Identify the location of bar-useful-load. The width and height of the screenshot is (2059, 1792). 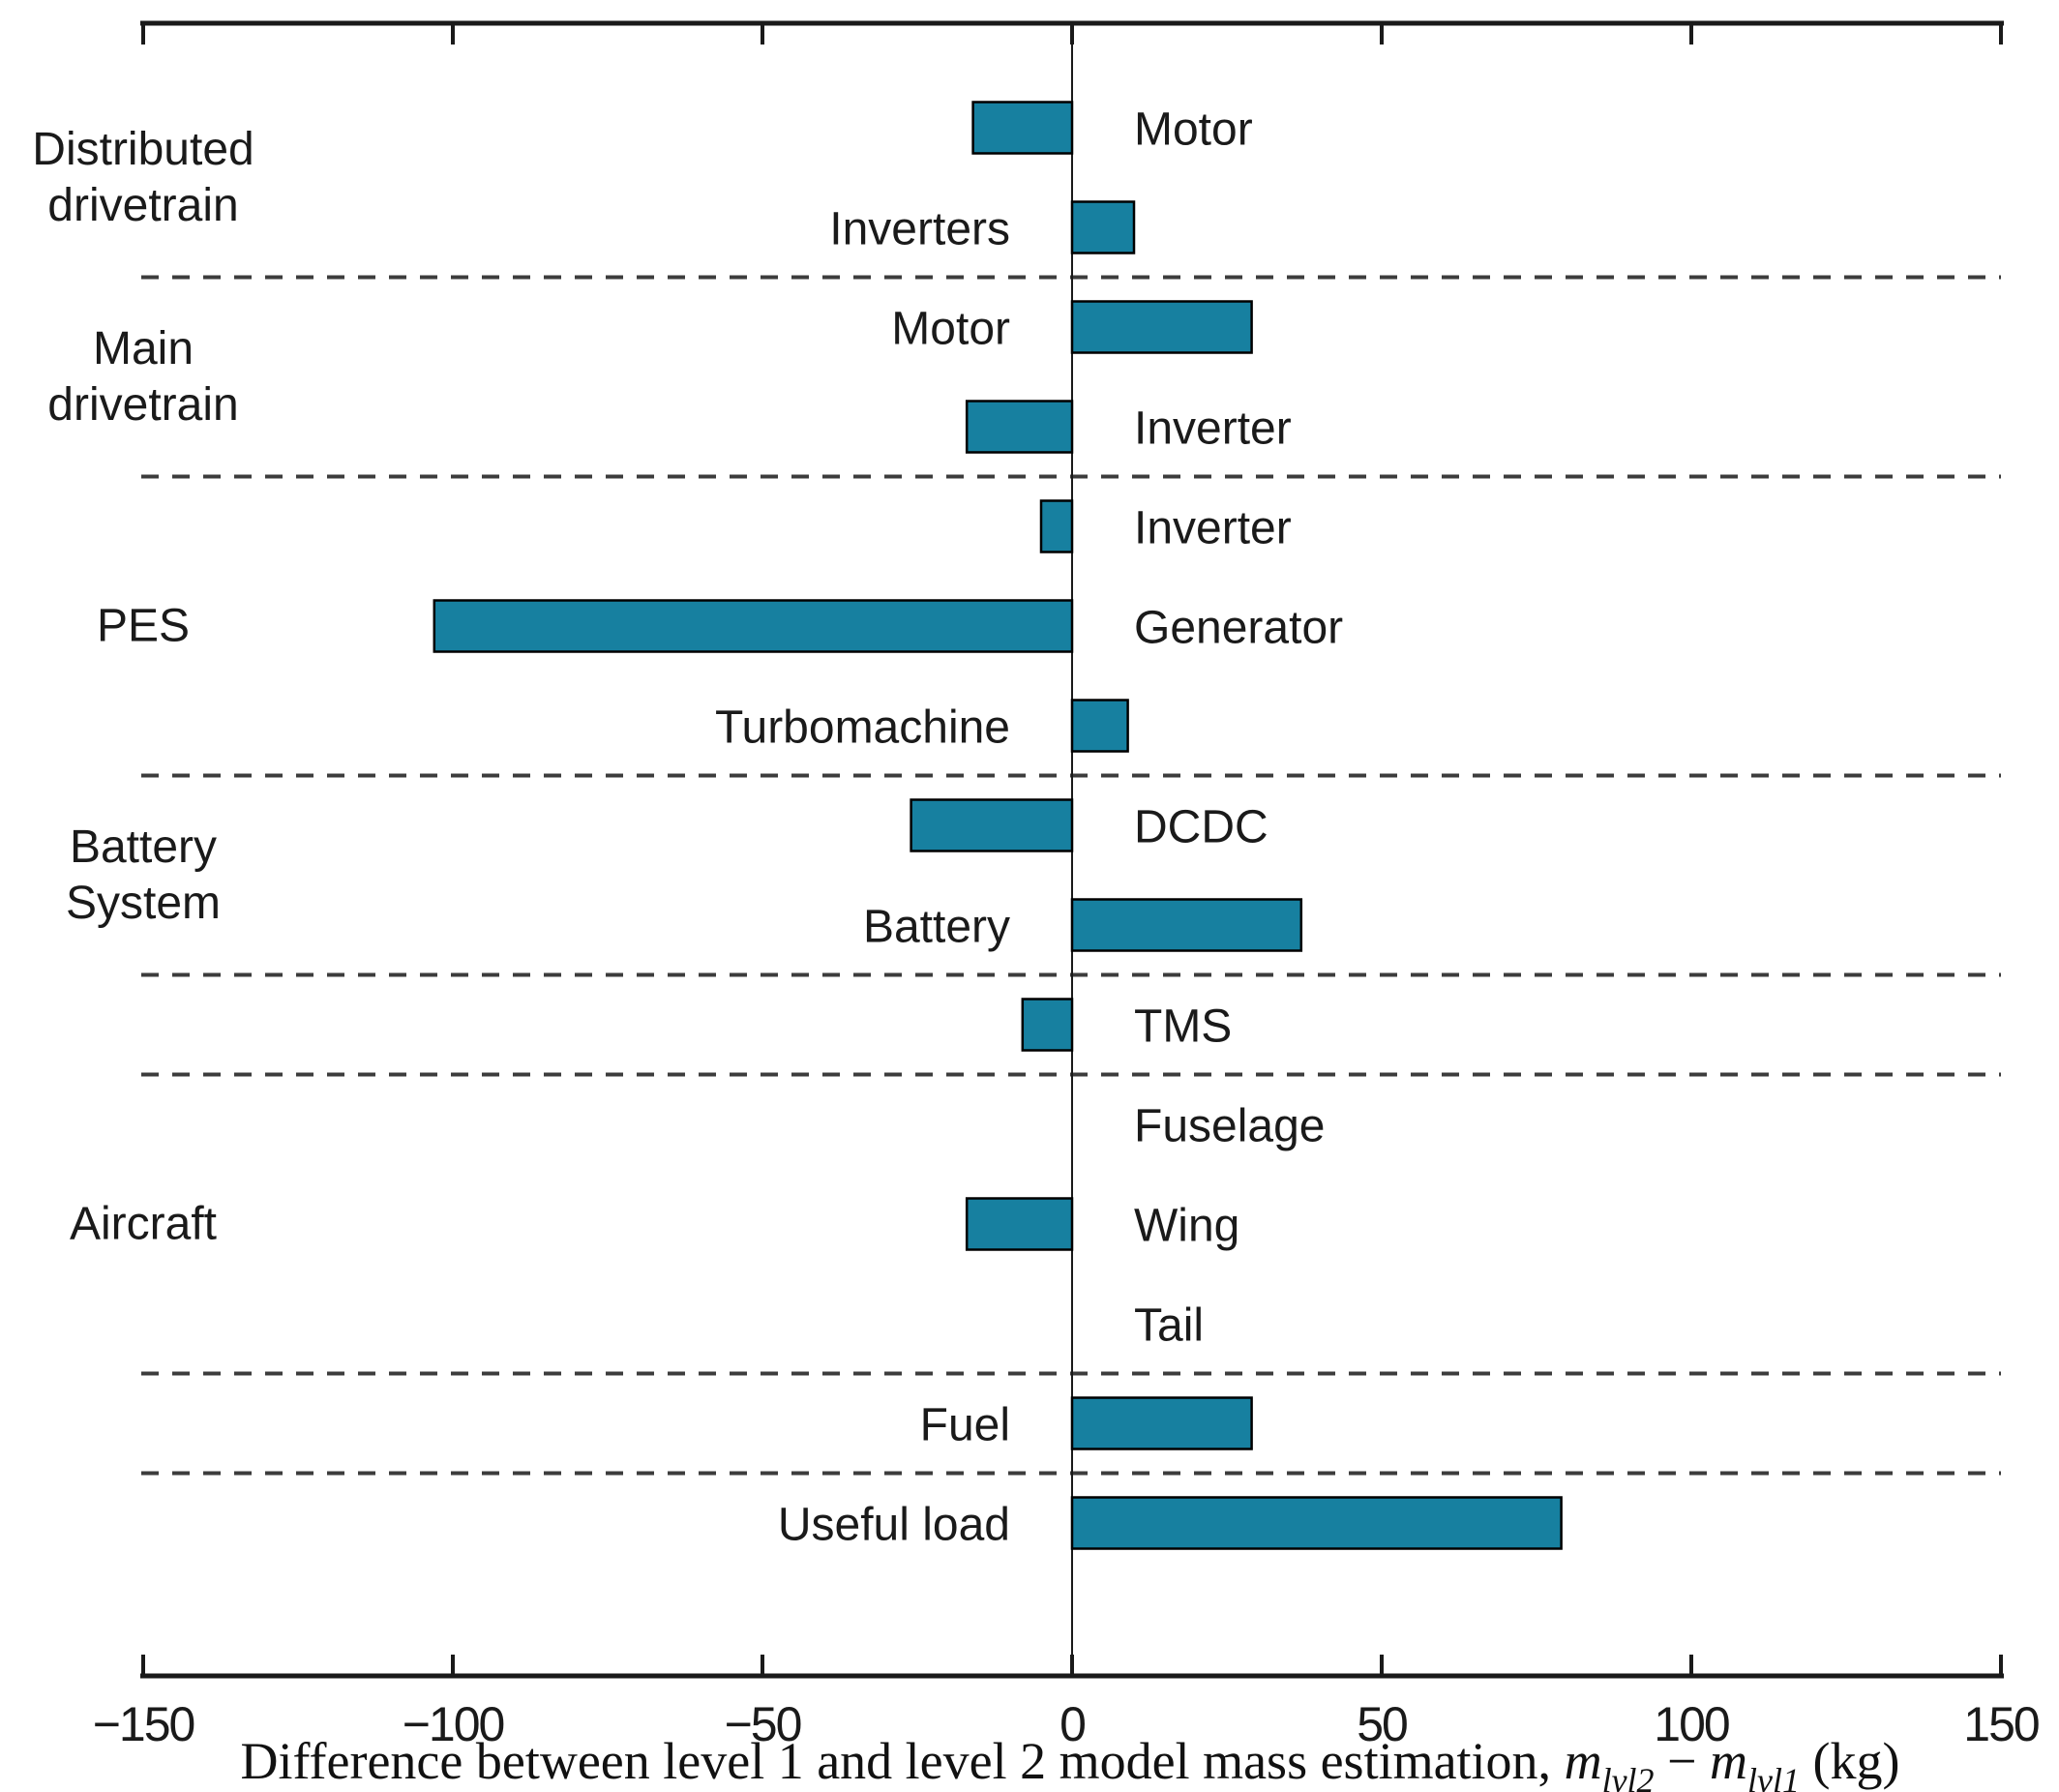
(1316, 1523).